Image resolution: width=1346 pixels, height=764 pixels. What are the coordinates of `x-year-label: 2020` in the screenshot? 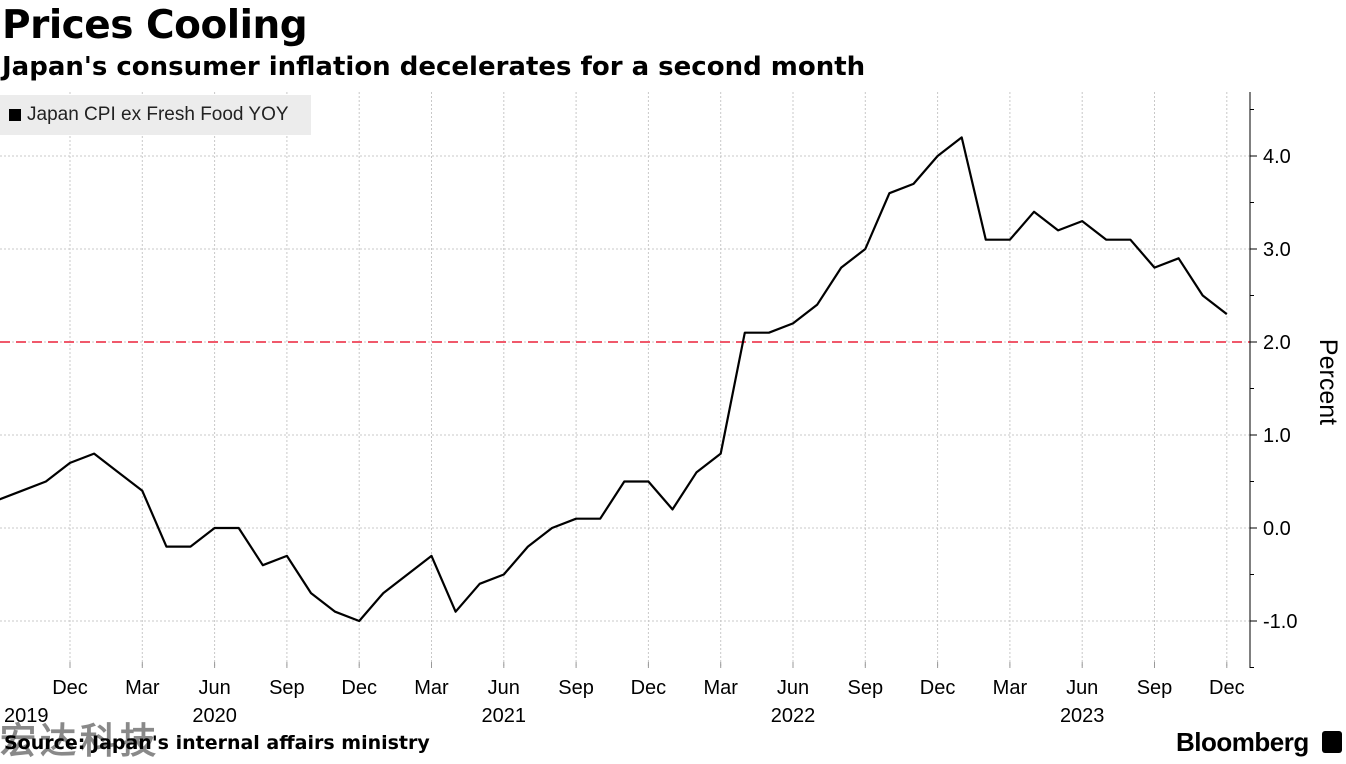 It's located at (214, 716).